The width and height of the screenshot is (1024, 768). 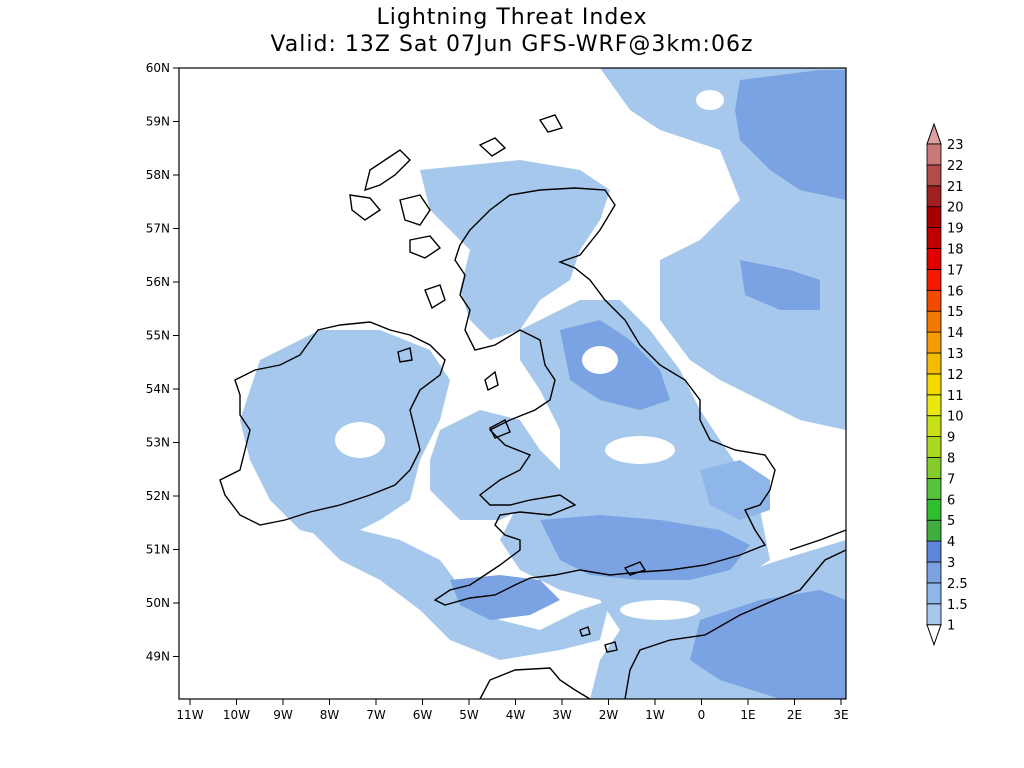 I want to click on coast-skye, so click(x=415, y=210).